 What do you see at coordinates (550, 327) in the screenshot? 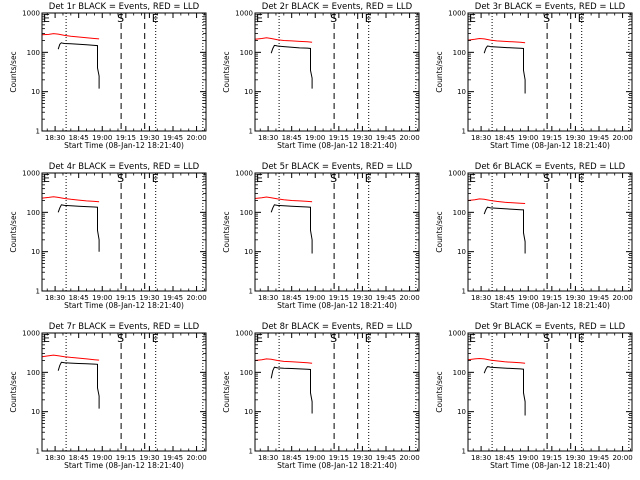
I see `chart-title: Det 9r BLACK = Events, RED = LLD` at bounding box center [550, 327].